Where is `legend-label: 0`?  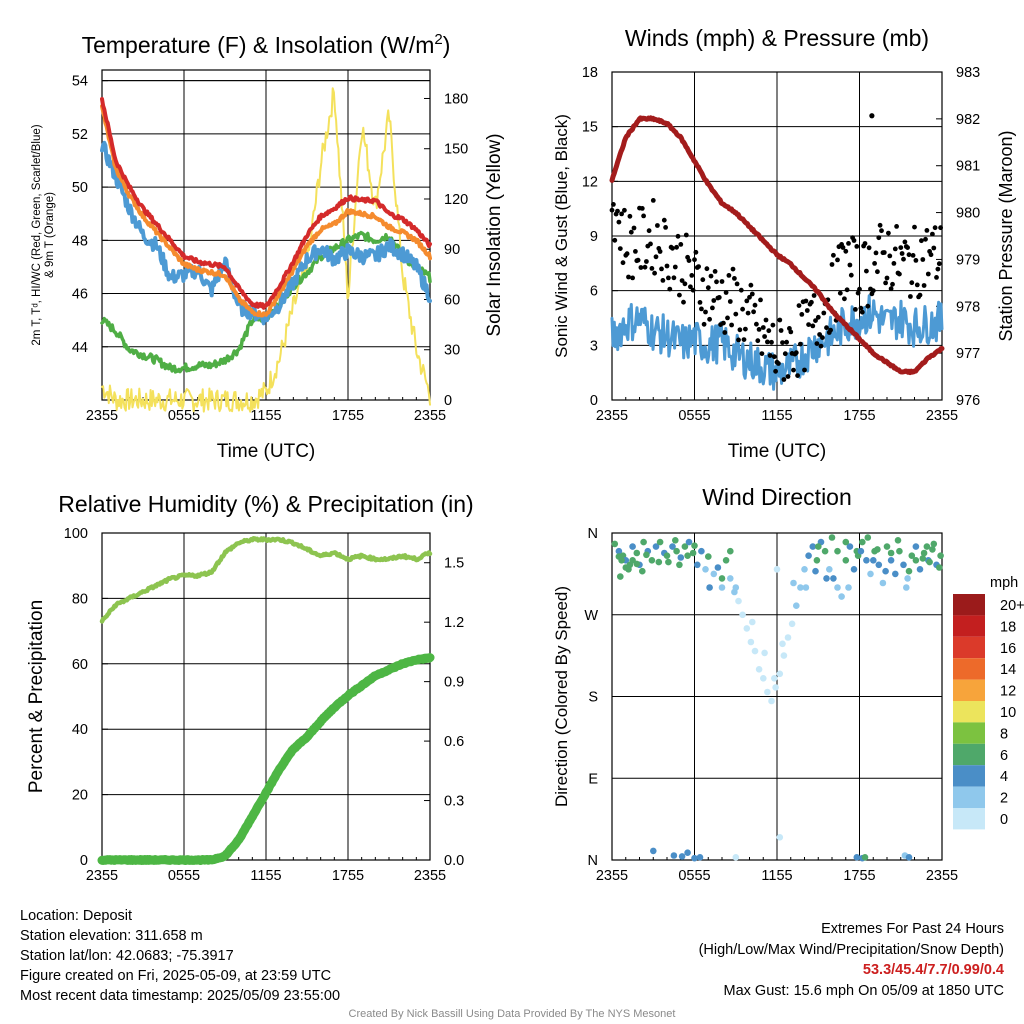
legend-label: 0 is located at coordinates (1004, 820).